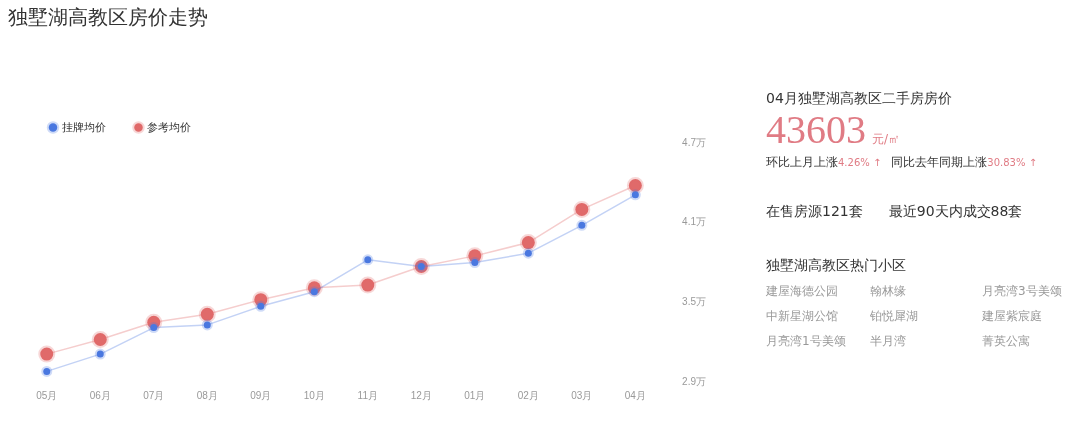 The height and width of the screenshot is (422, 1080). I want to click on text: 在售房源121套, so click(814, 211).